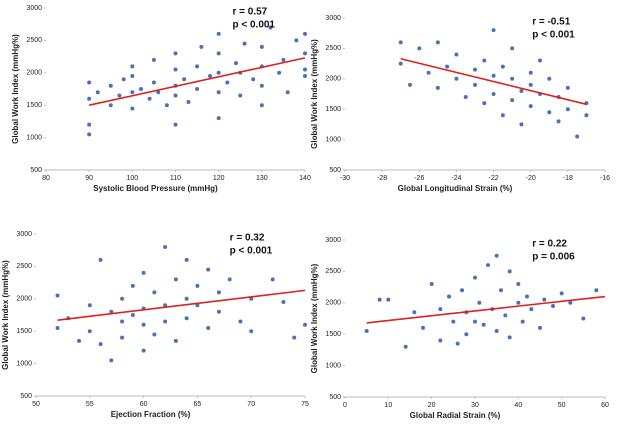 Image resolution: width=628 pixels, height=427 pixels. I want to click on x-axis-title: Ejection Fraction (%), so click(151, 414).